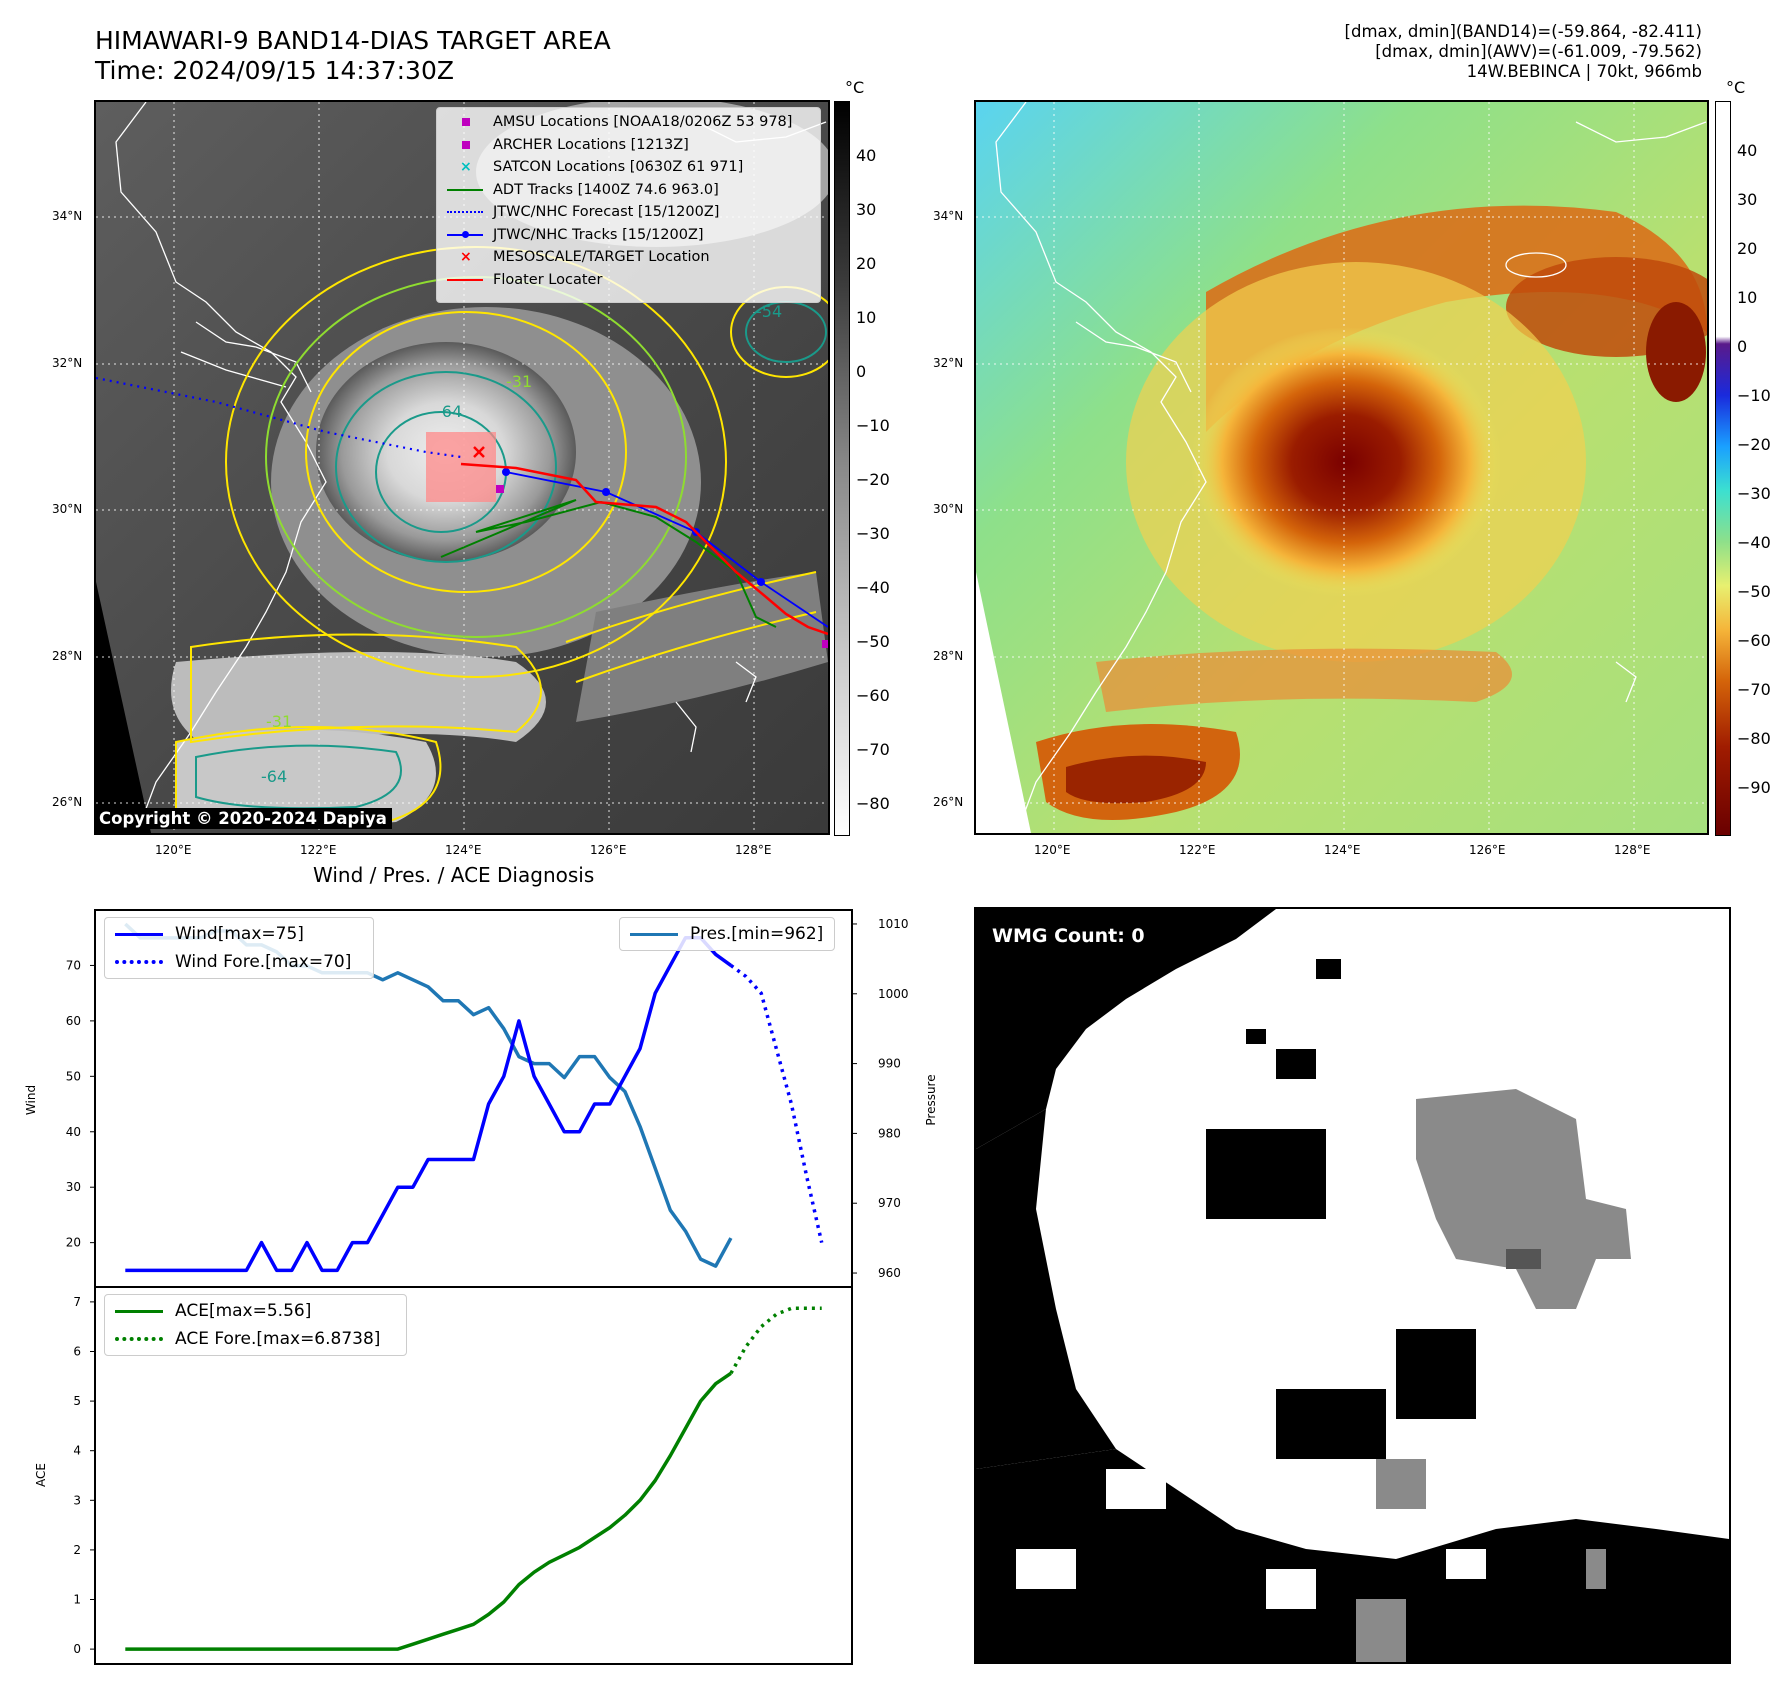 The width and height of the screenshot is (1788, 1690). I want to click on y-tick-label: 60, so click(73, 1021).